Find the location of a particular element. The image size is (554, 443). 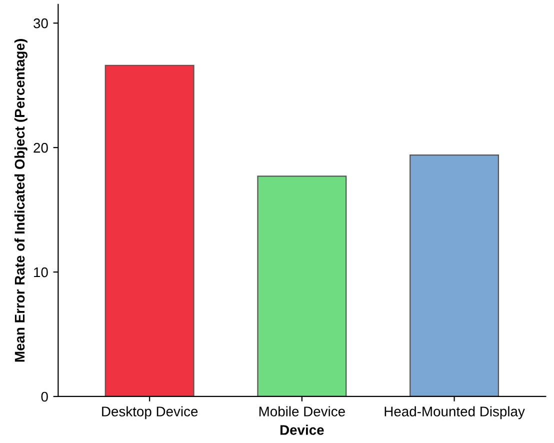

y-tick-label: 0 is located at coordinates (44, 397).